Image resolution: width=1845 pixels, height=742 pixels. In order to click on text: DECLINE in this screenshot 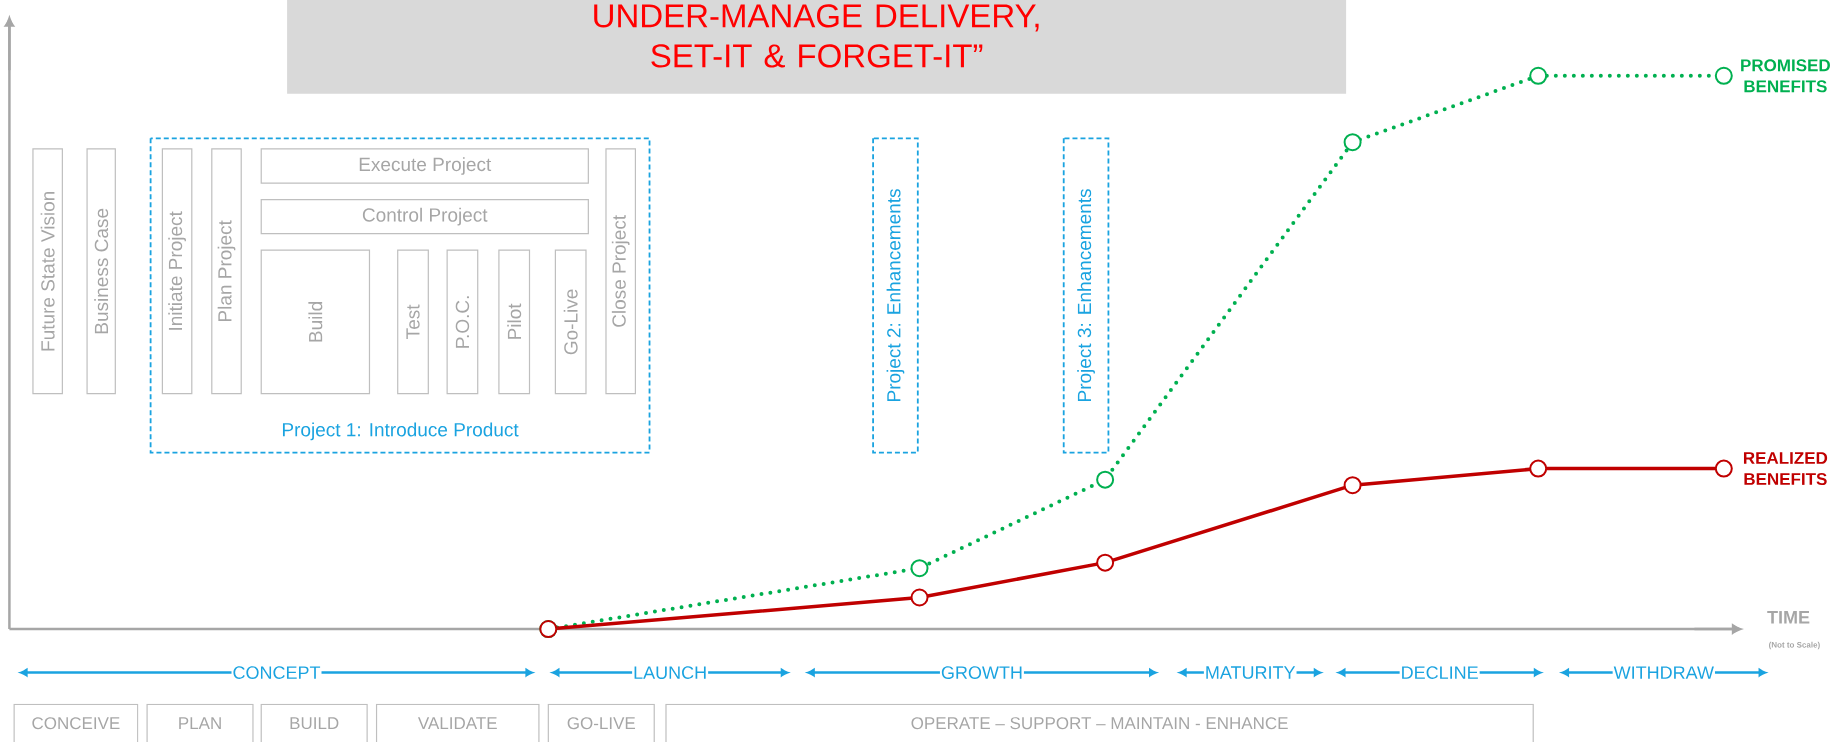, I will do `click(1440, 672)`.